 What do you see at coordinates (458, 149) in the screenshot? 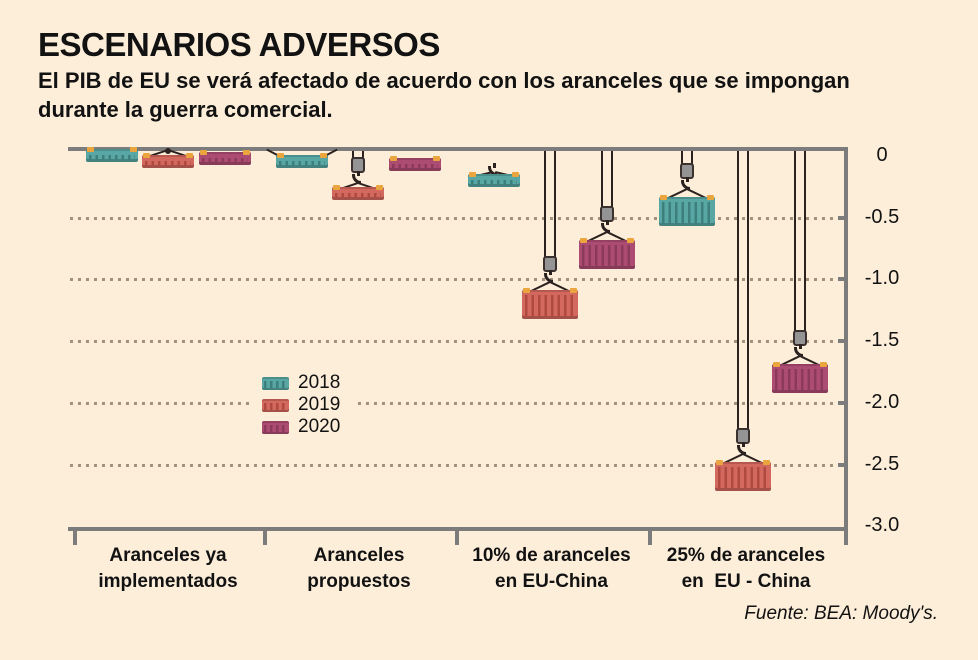
I see `crane-beam` at bounding box center [458, 149].